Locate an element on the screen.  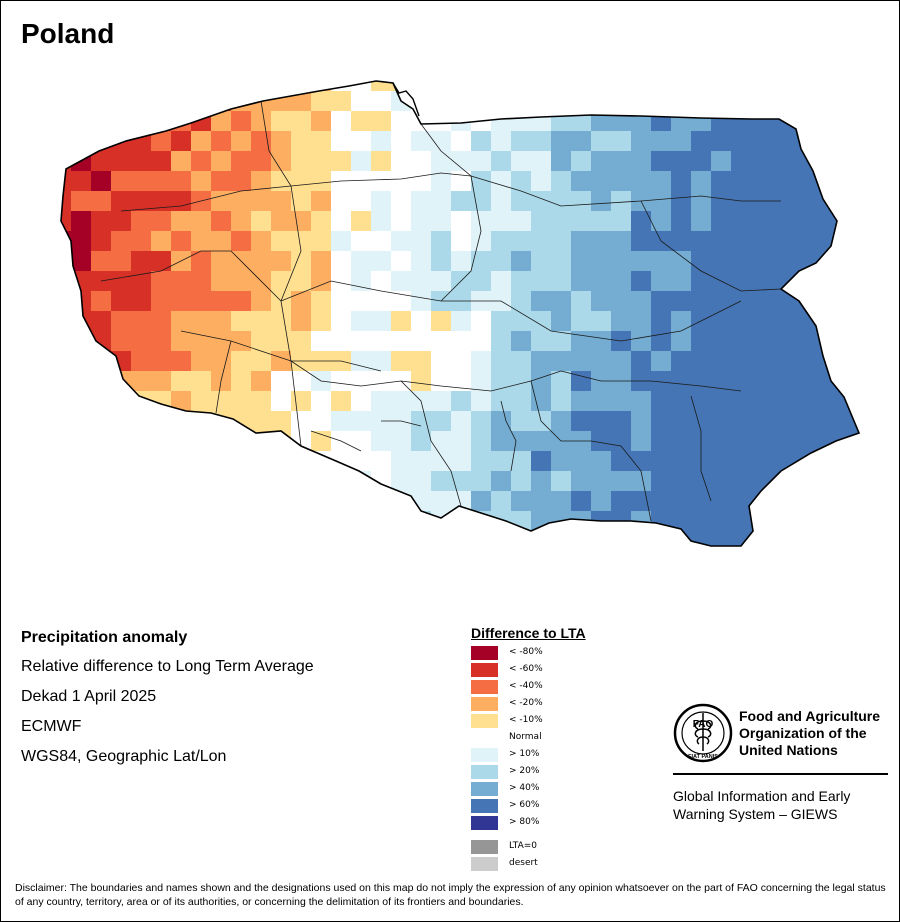
legend-swatch is located at coordinates (484, 847).